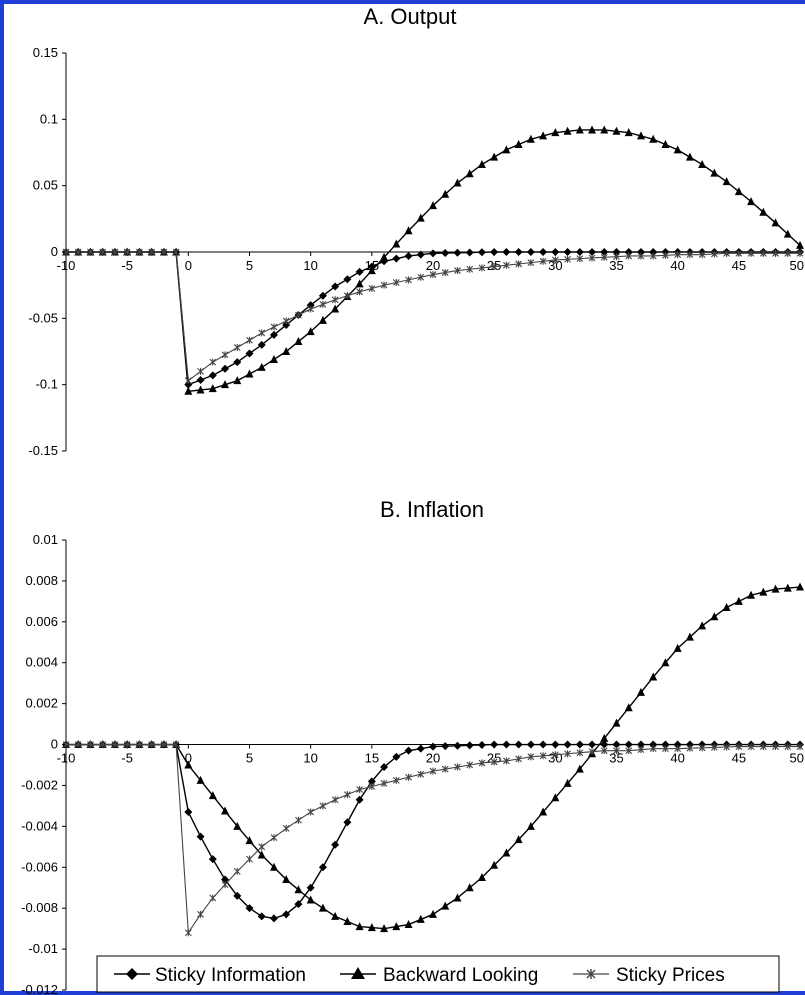 The image size is (805, 995). I want to click on output-x-tick-label: 35, so click(616, 265).